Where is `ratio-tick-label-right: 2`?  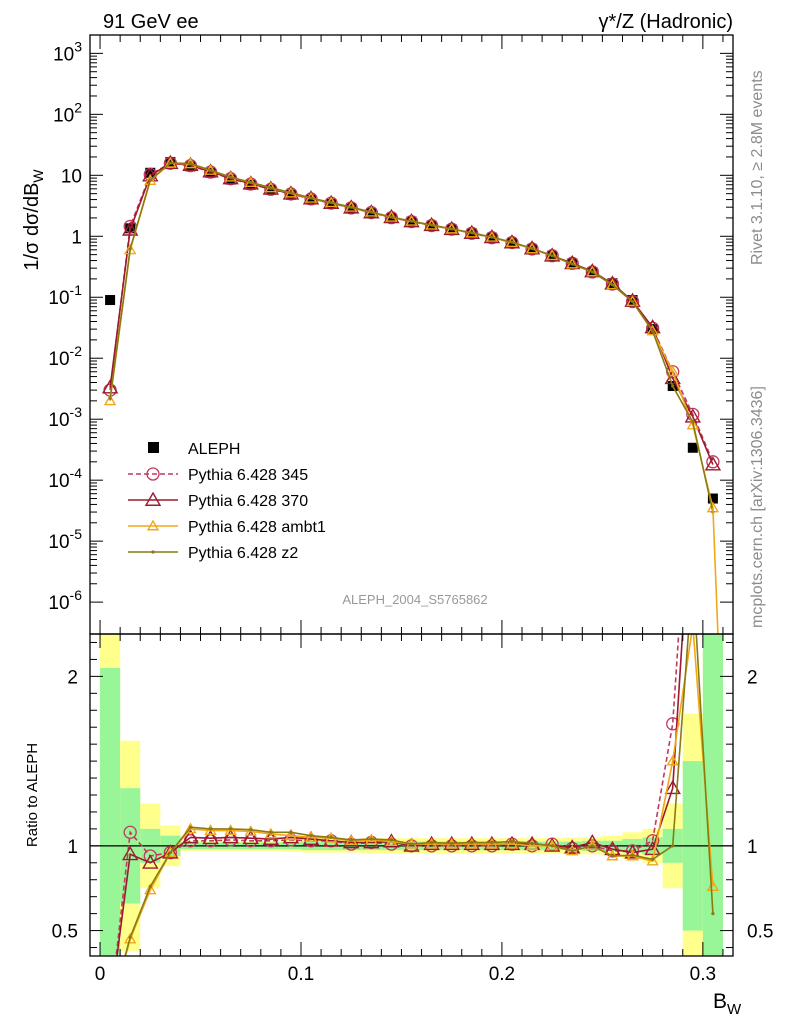 ratio-tick-label-right: 2 is located at coordinates (752, 677).